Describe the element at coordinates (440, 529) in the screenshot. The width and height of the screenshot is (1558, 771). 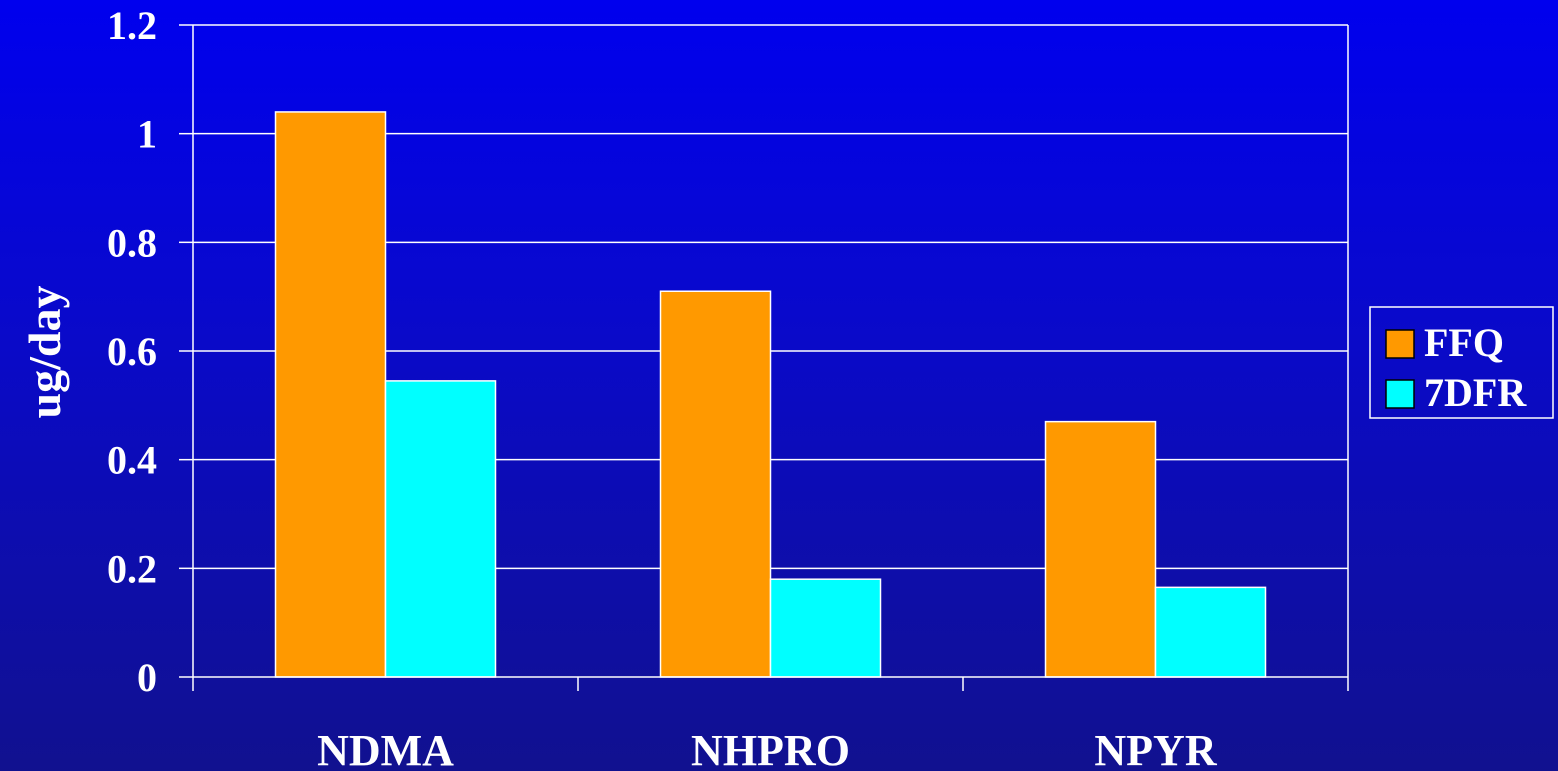
I see `bar-7dfr-ndma` at that location.